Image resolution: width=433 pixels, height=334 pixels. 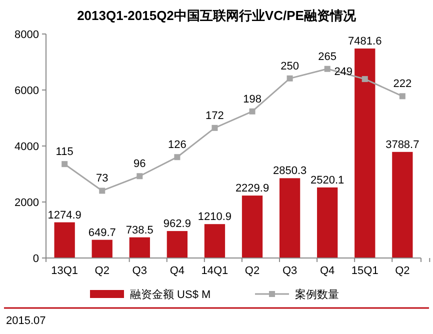 I want to click on y-tick-label: 6000, so click(x=26, y=91).